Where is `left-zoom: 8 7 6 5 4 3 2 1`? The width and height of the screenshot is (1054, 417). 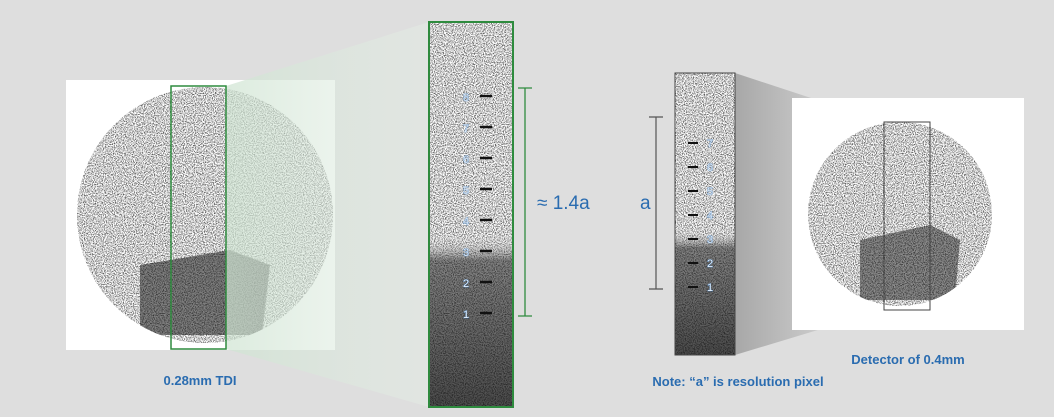
left-zoom: 8 7 6 5 4 3 2 1 is located at coordinates (480, 214).